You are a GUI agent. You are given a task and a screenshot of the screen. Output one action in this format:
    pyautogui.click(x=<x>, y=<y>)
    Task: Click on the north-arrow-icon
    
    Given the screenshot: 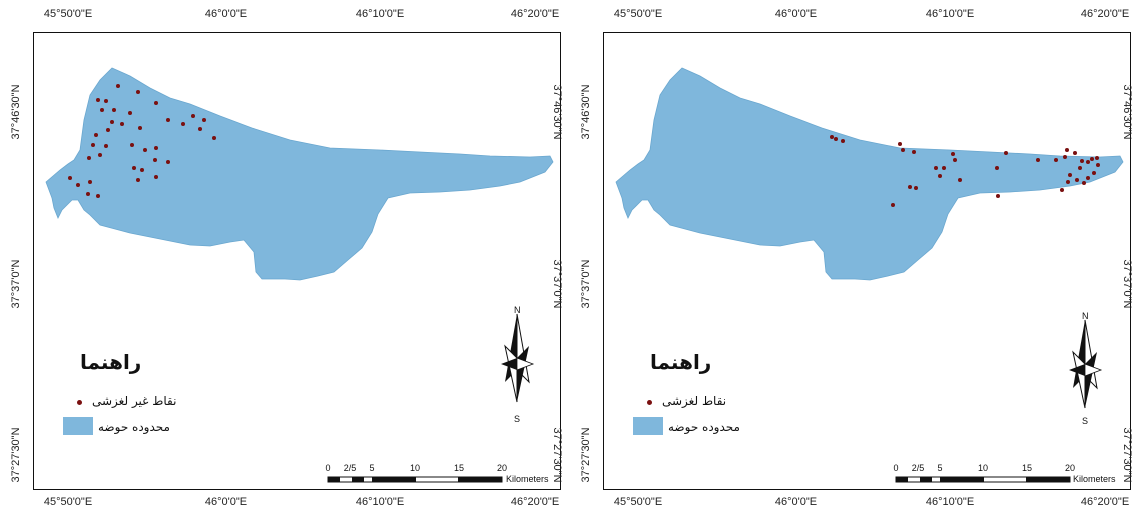 What is the action you would take?
    pyautogui.click(x=518, y=358)
    